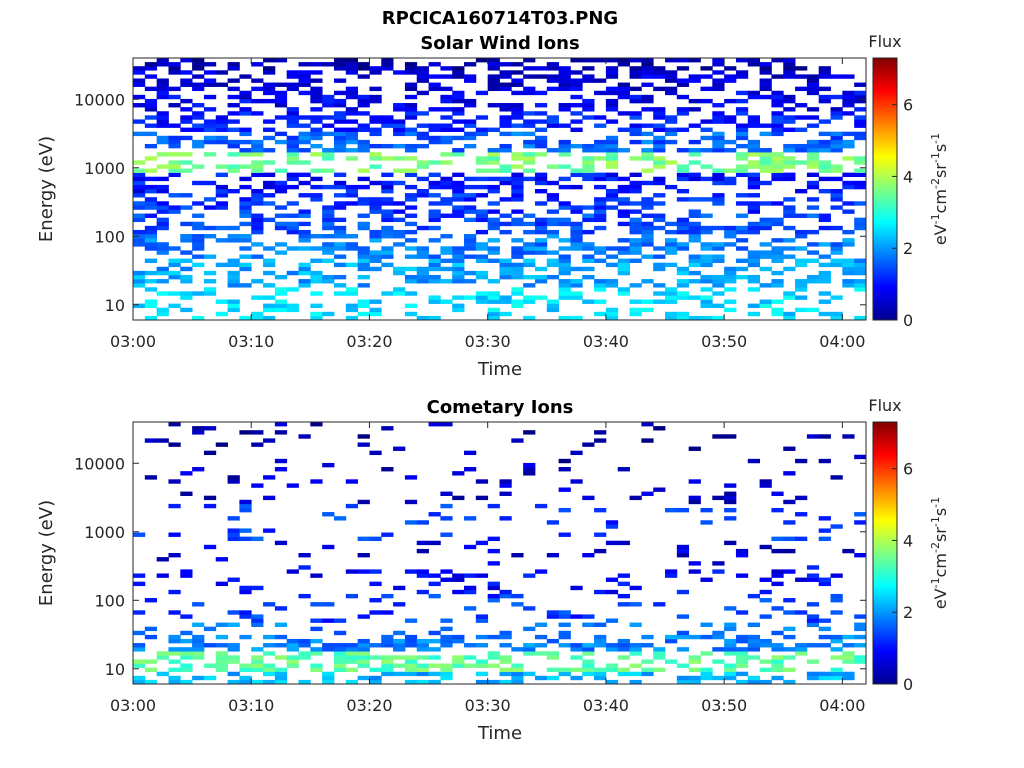 This screenshot has width=1024, height=768. I want to click on colorbar-tick-label: 6, so click(908, 469).